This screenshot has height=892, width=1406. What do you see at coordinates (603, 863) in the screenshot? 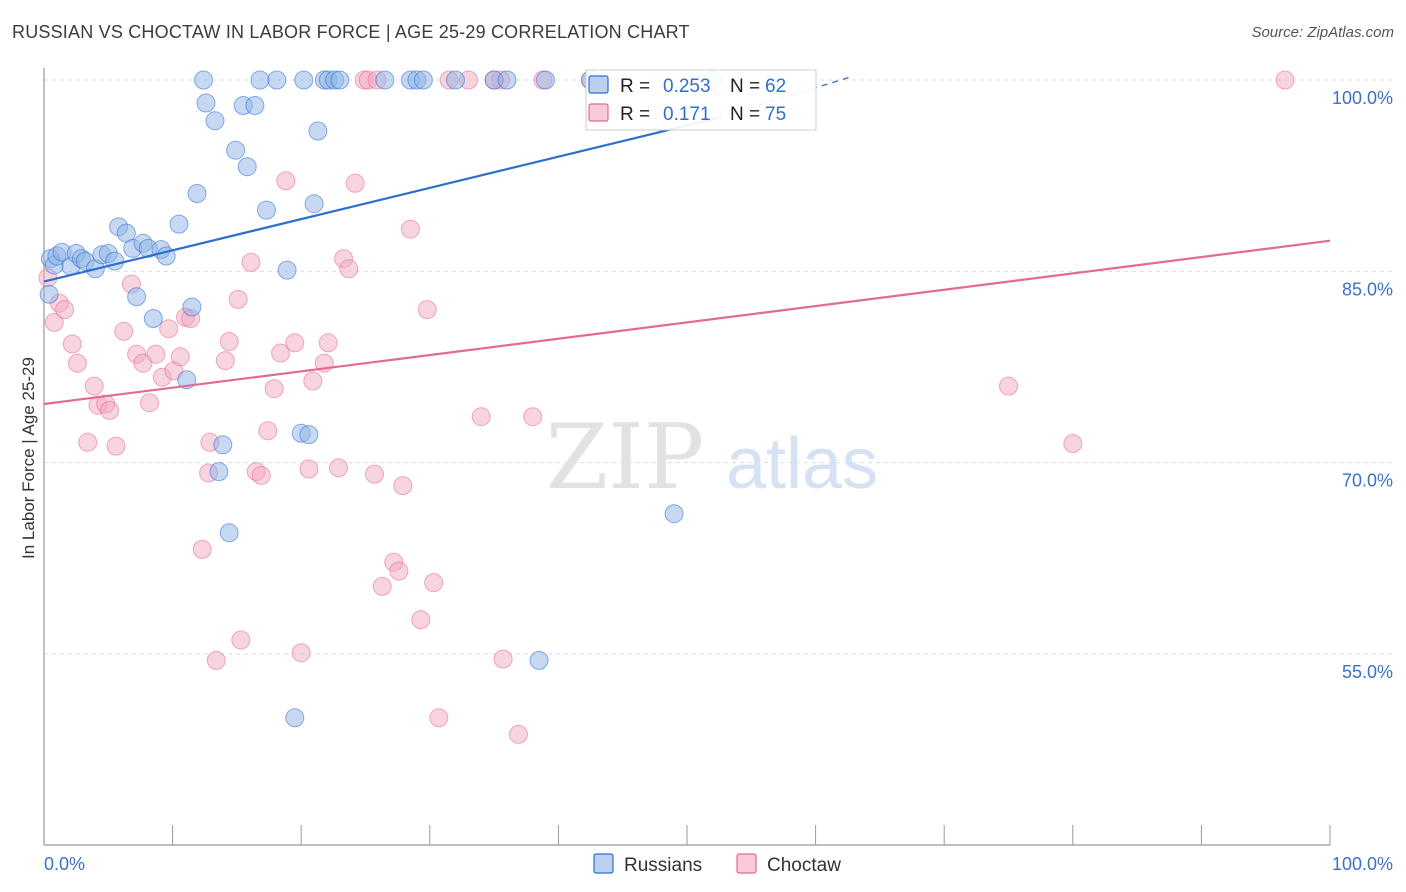
I see `bottom-legend-swatch-russians` at bounding box center [603, 863].